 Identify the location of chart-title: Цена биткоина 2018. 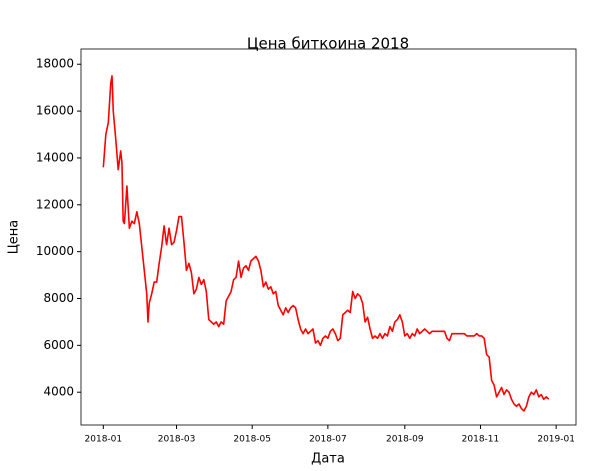
(328, 44).